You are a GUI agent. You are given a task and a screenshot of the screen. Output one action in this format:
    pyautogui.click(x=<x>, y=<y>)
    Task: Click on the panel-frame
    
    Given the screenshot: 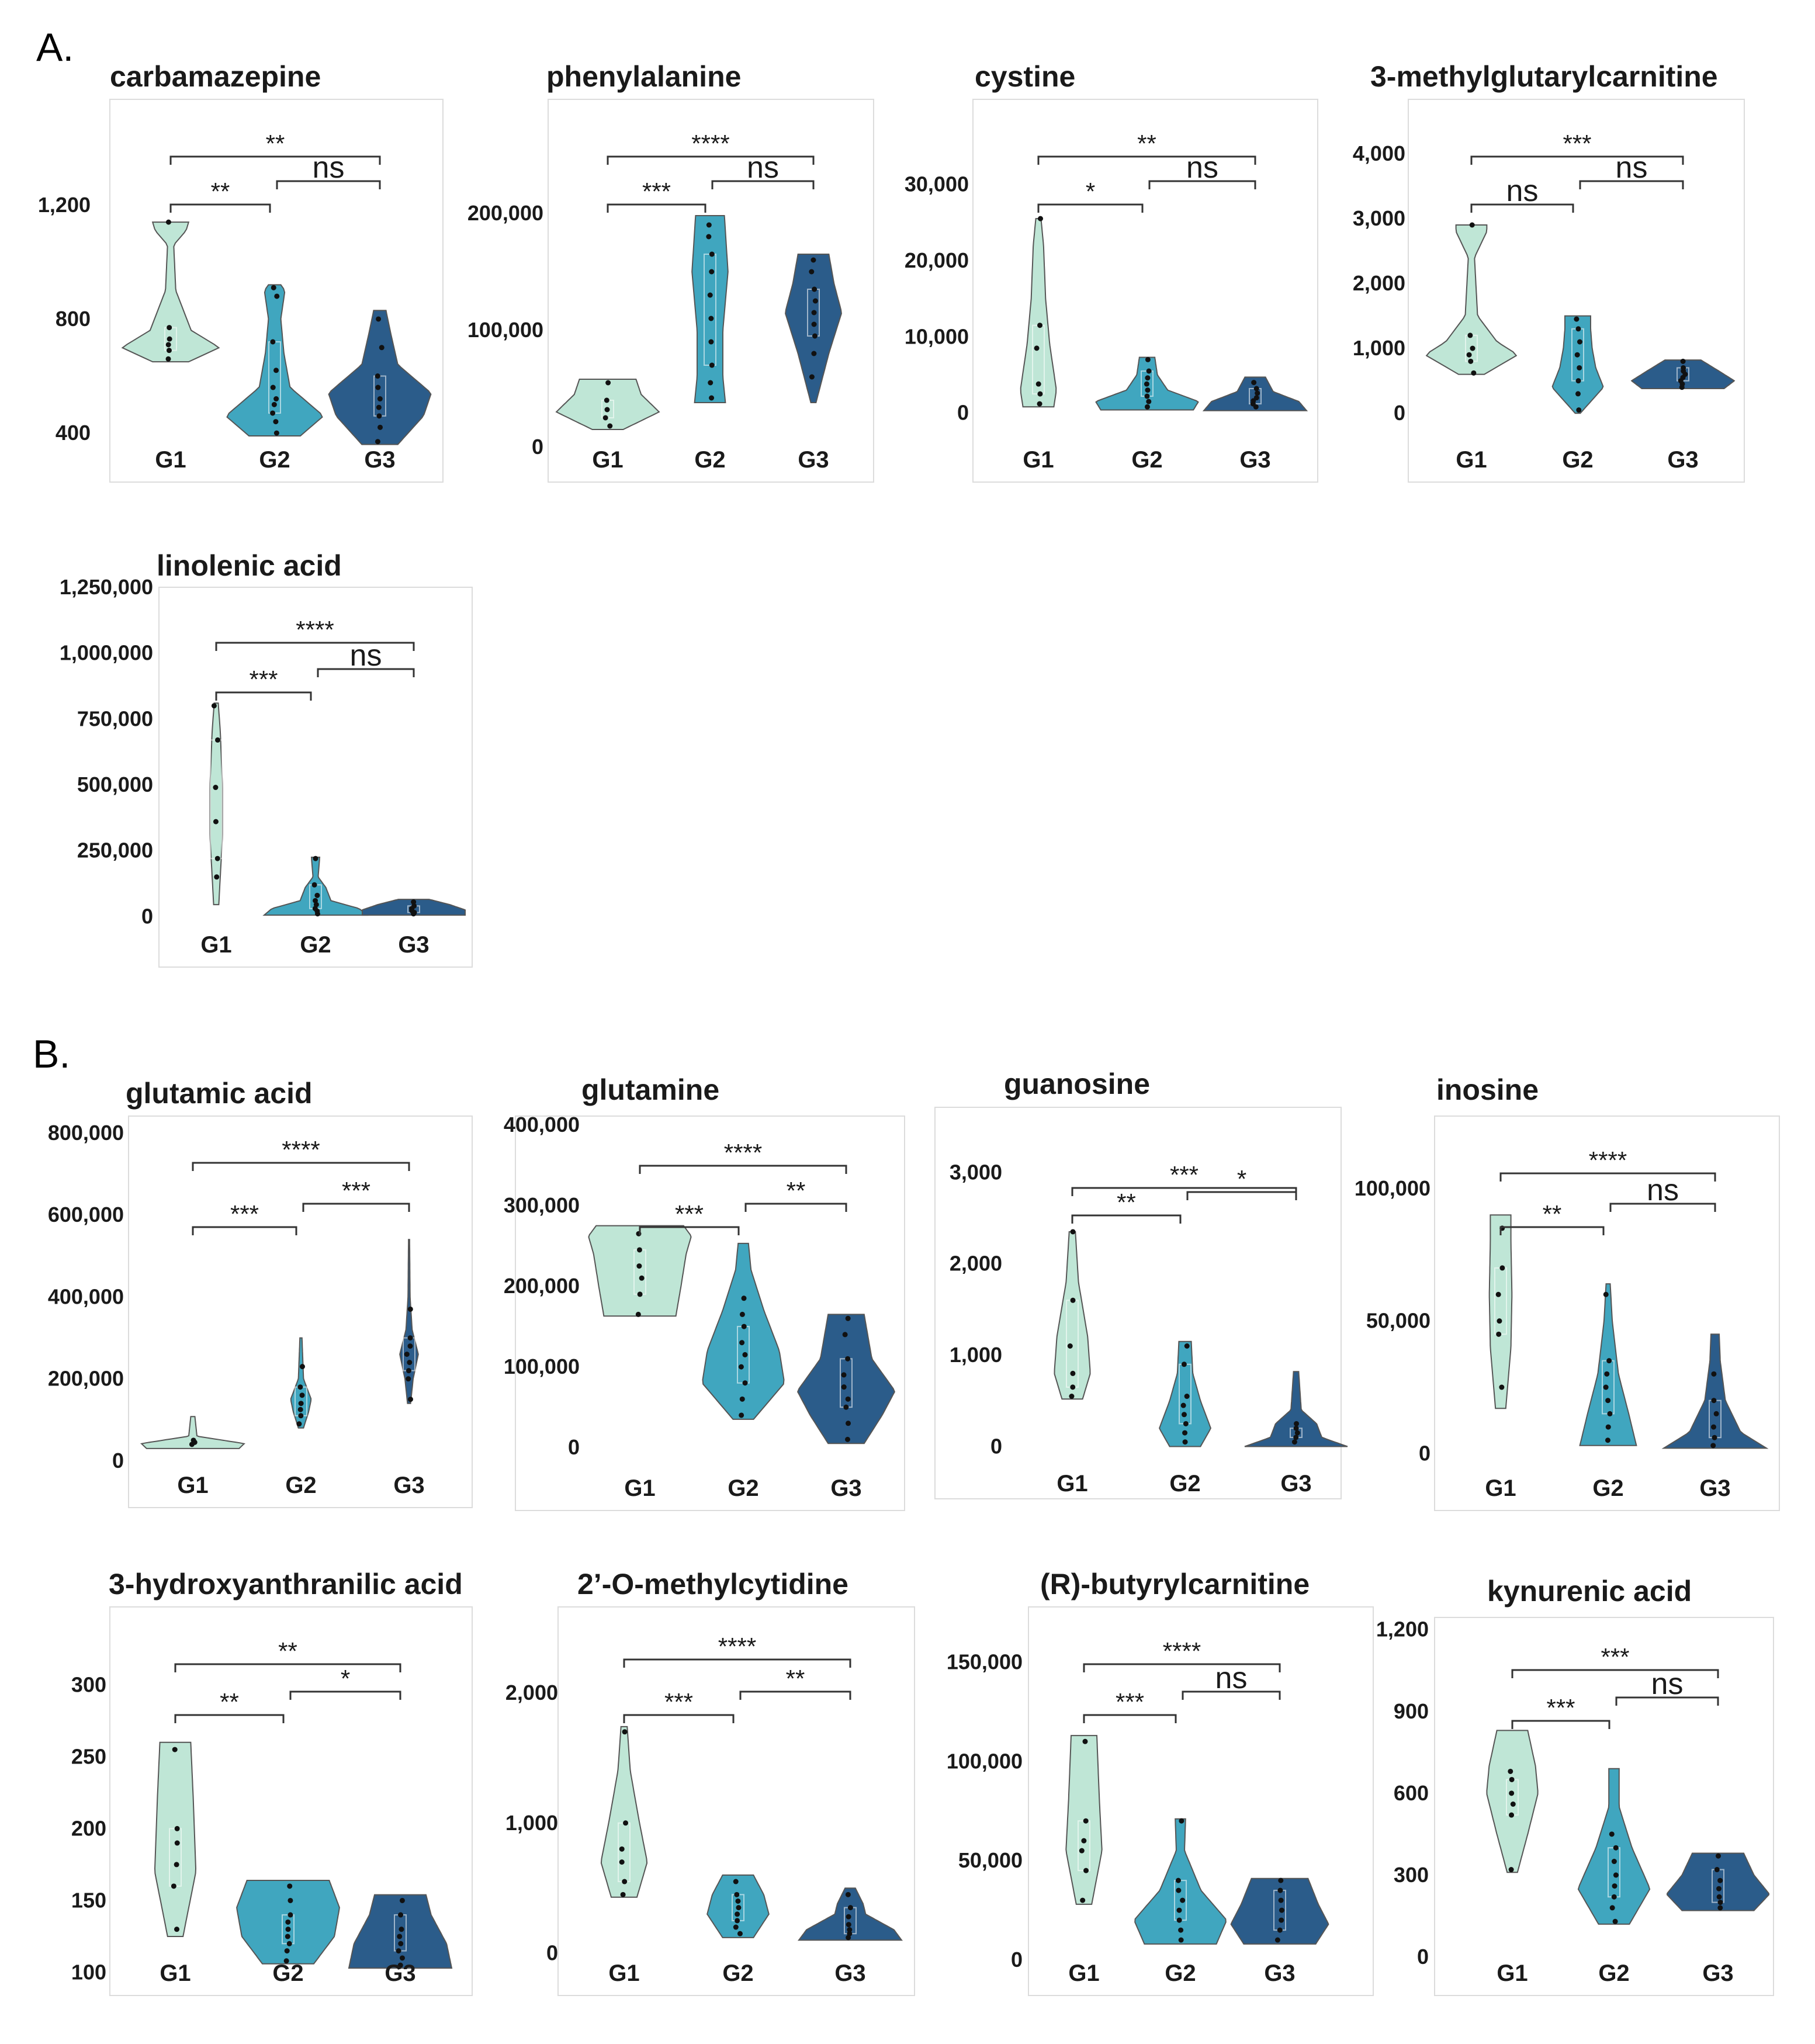 What is the action you would take?
    pyautogui.click(x=1577, y=291)
    